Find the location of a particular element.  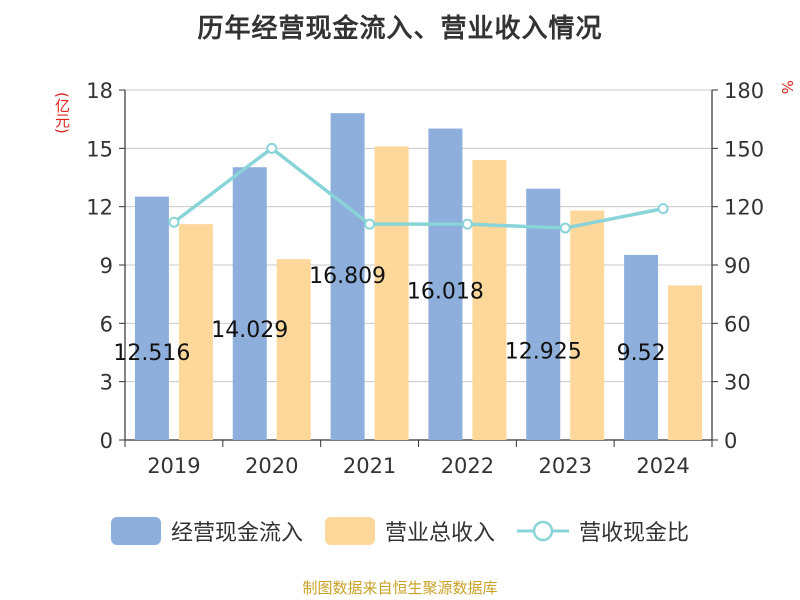

chart-legend: 经营现金流入 营业总收入 营收现金比 is located at coordinates (400, 531).